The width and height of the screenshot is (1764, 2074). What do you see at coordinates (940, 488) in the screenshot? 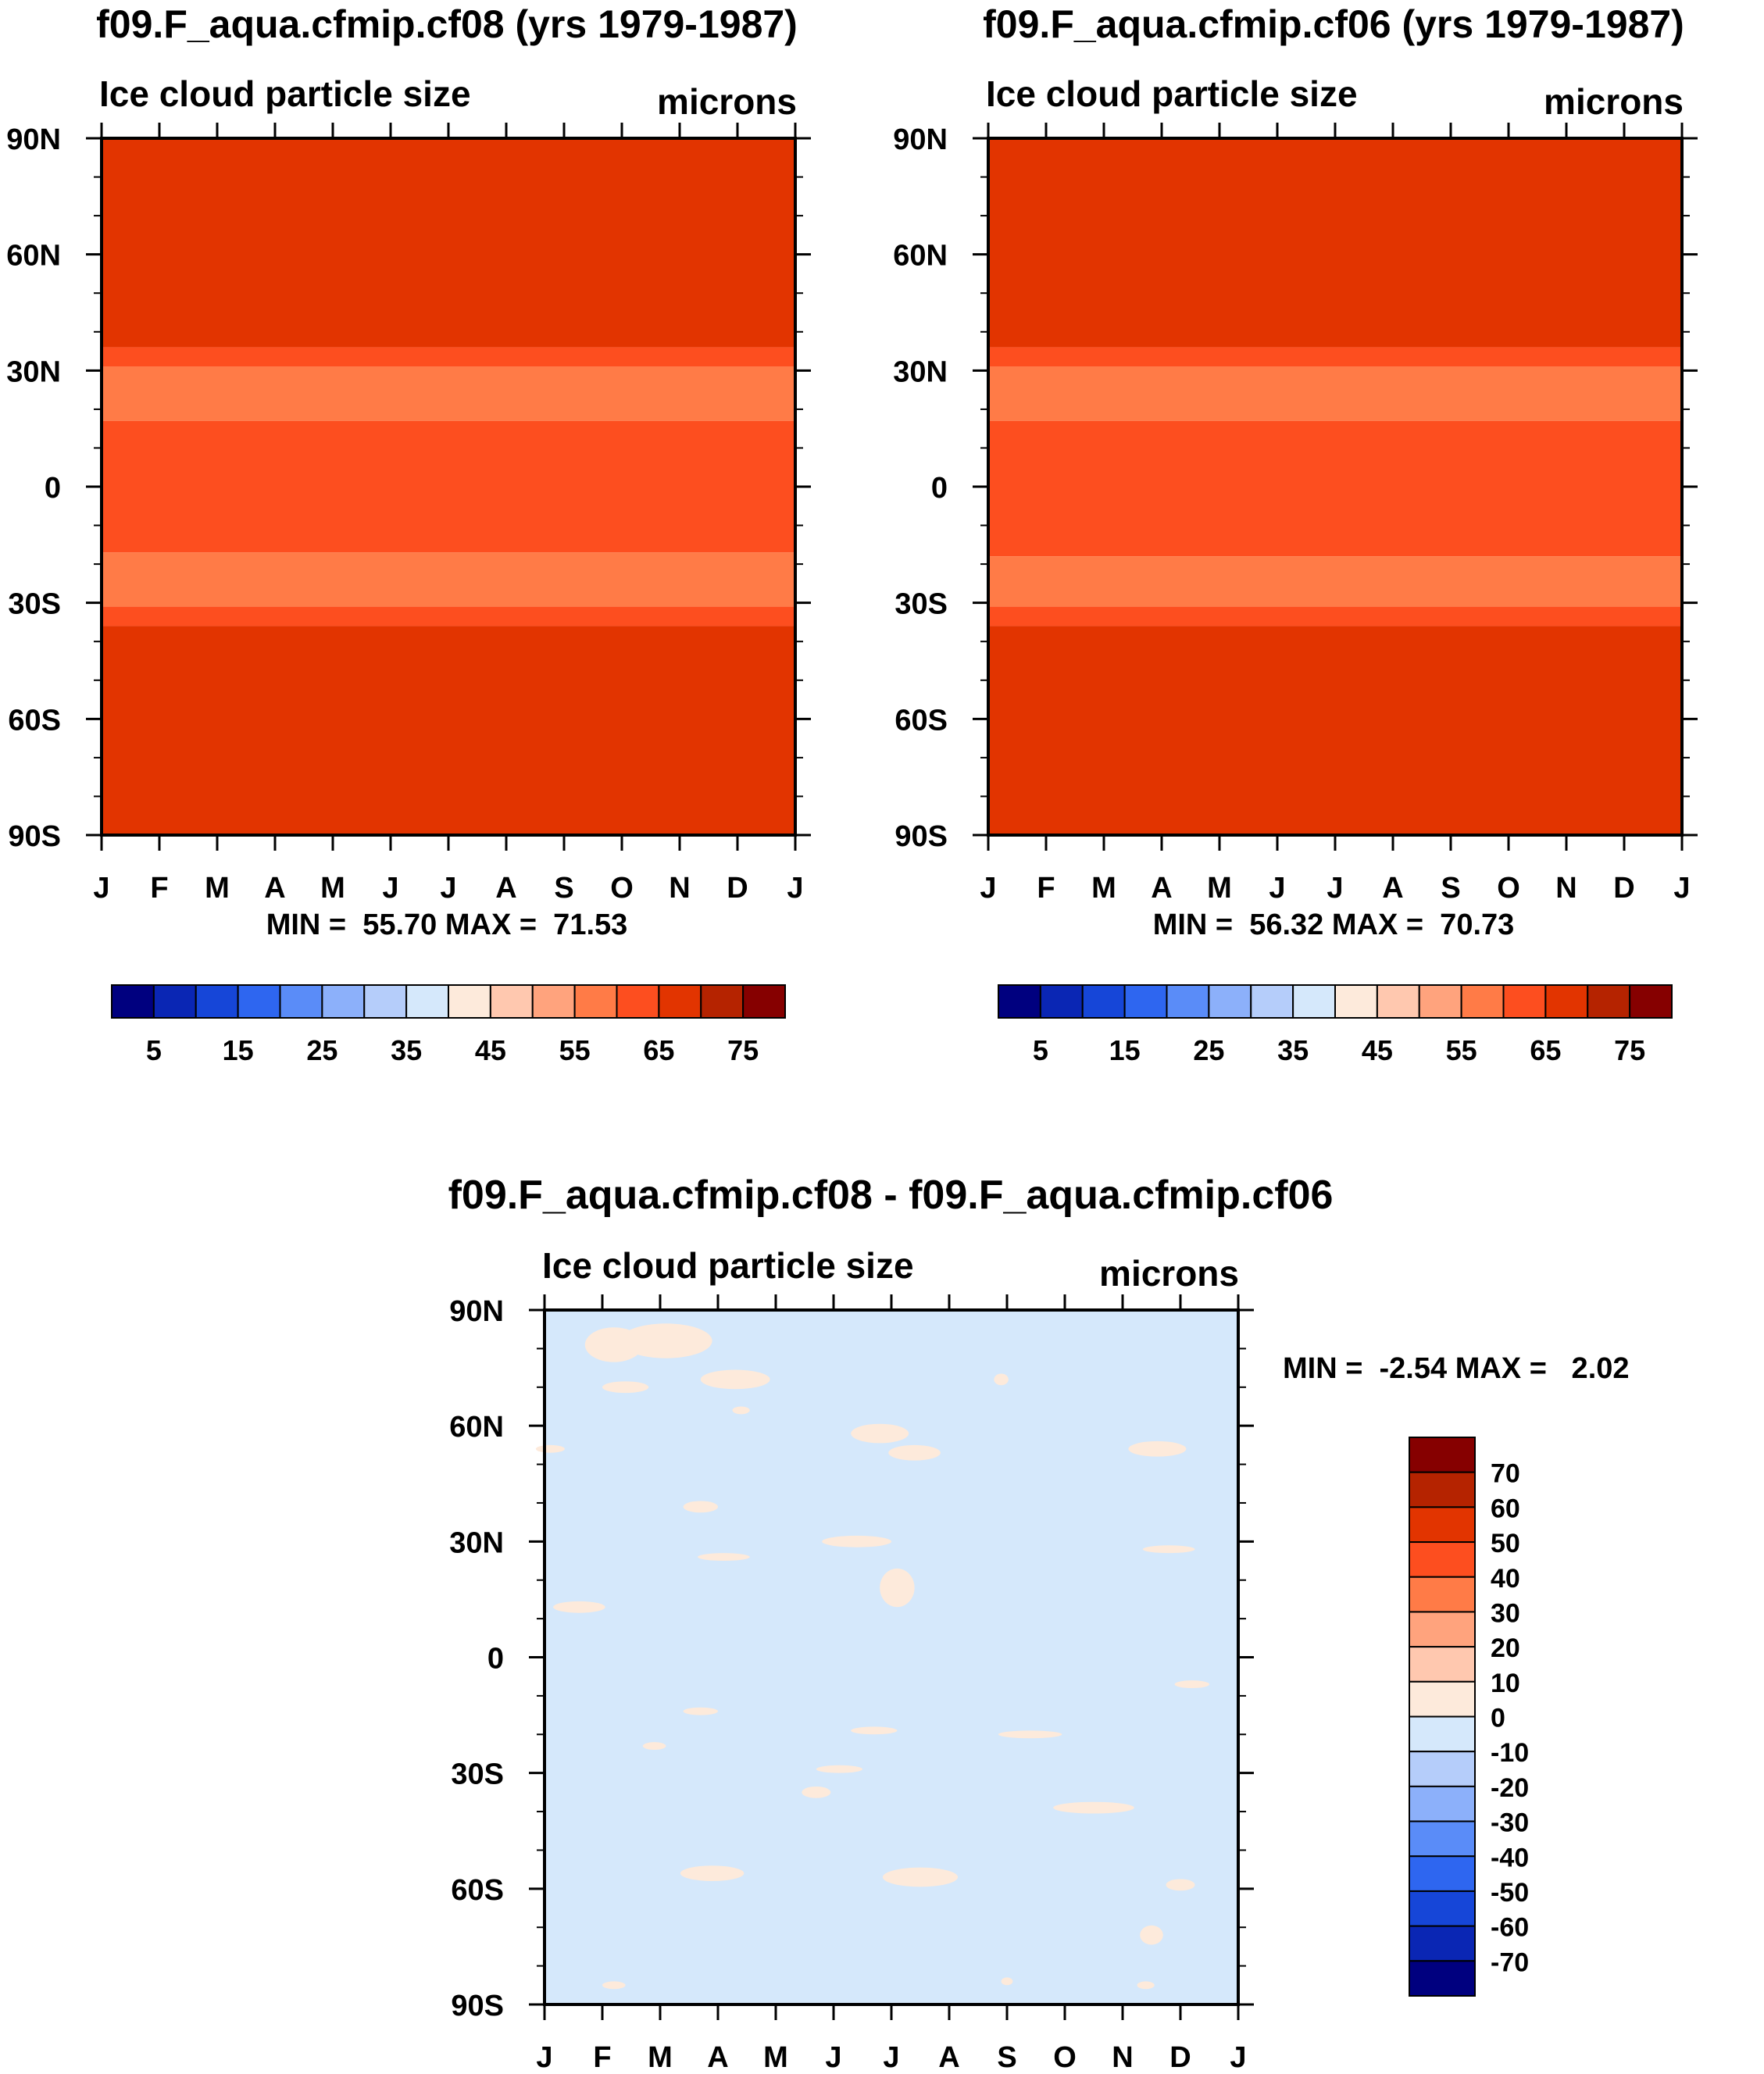
I see `y-tick-label: 0` at bounding box center [940, 488].